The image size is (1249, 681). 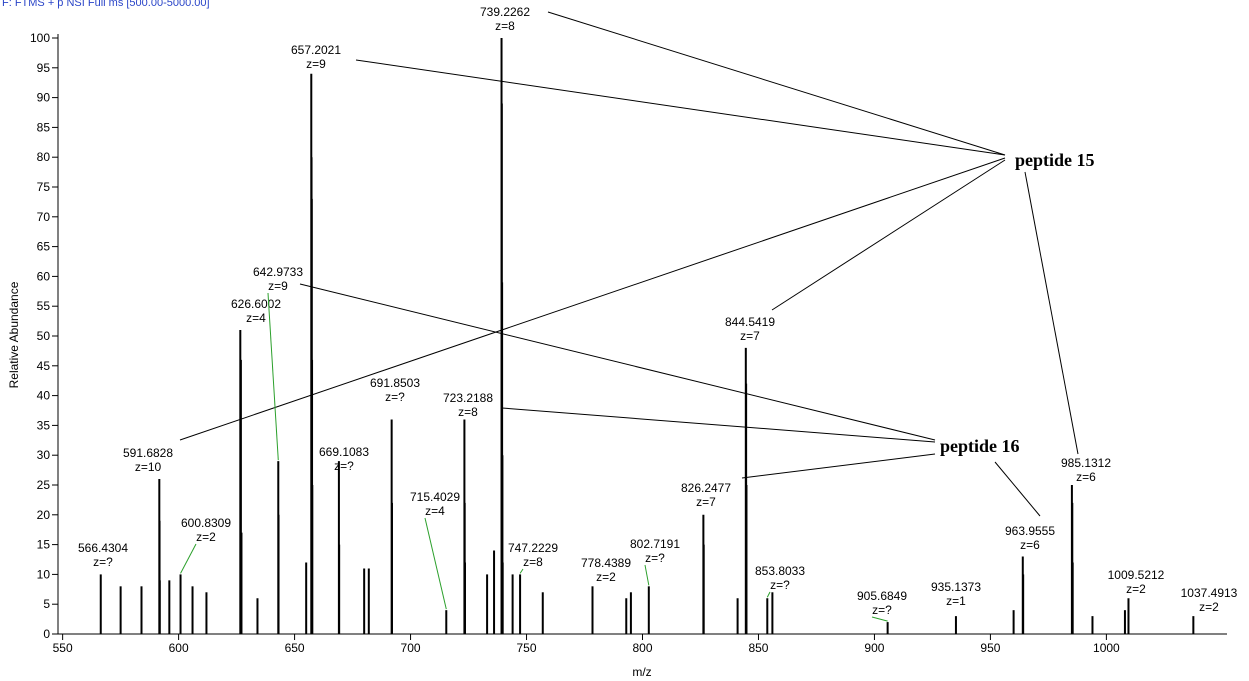 What do you see at coordinates (468, 398) in the screenshot?
I see `peak-label: 723.2188` at bounding box center [468, 398].